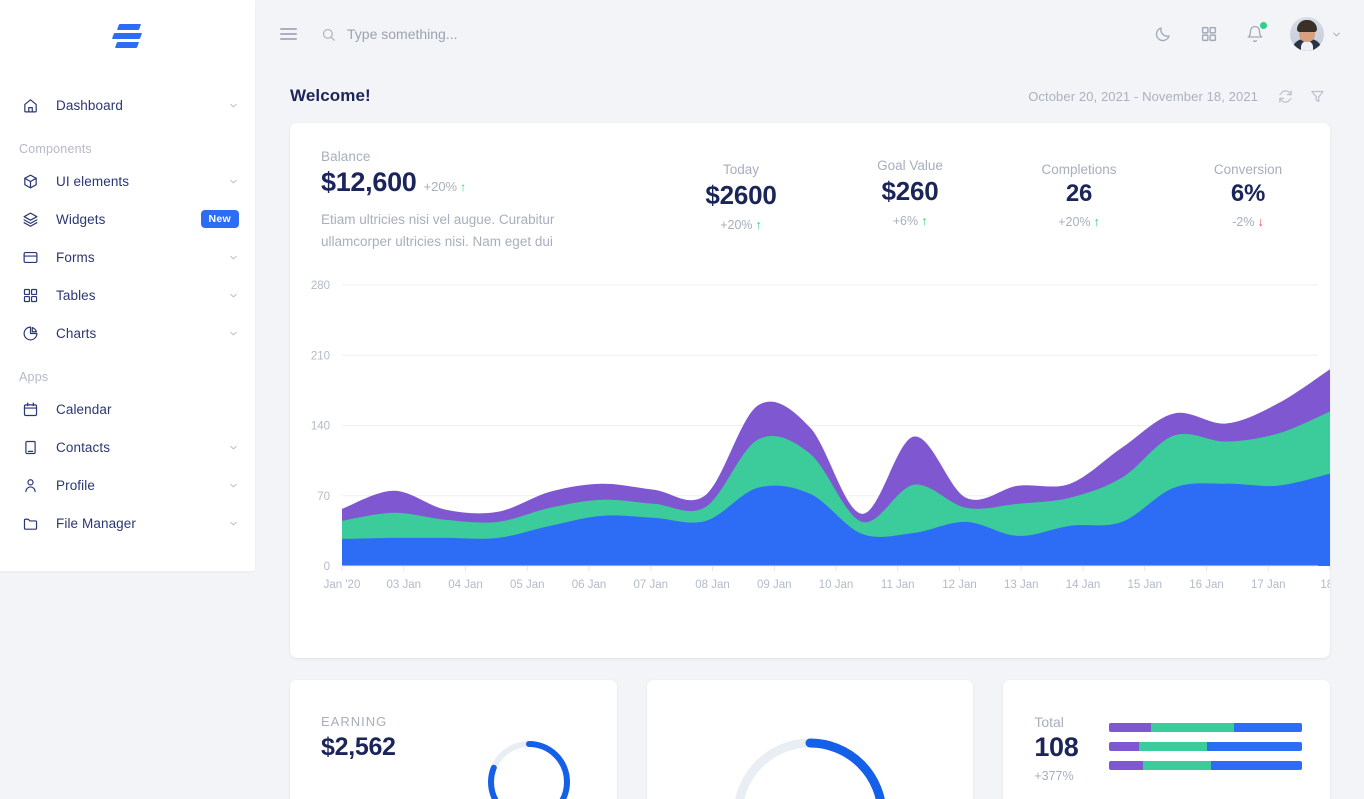 The image size is (1364, 799). I want to click on x-axis-label: 17 Jan, so click(1268, 585).